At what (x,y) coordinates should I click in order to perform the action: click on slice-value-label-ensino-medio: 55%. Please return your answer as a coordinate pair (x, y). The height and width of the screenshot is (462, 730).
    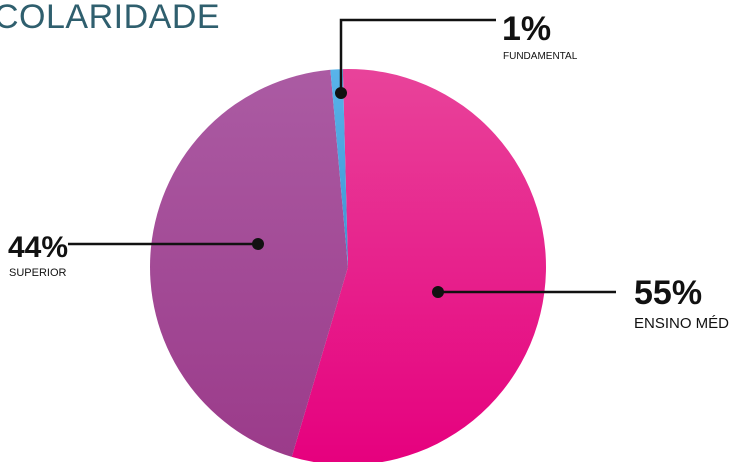
    Looking at the image, I should click on (668, 293).